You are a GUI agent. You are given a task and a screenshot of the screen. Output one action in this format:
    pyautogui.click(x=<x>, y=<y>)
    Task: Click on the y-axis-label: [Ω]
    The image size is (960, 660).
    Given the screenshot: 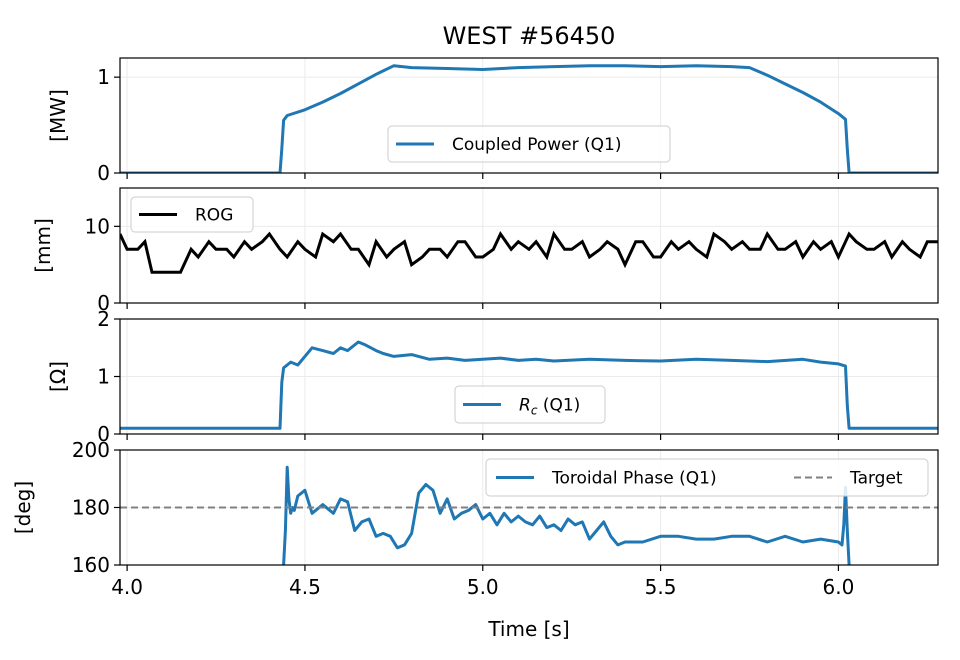 What is the action you would take?
    pyautogui.click(x=58, y=376)
    